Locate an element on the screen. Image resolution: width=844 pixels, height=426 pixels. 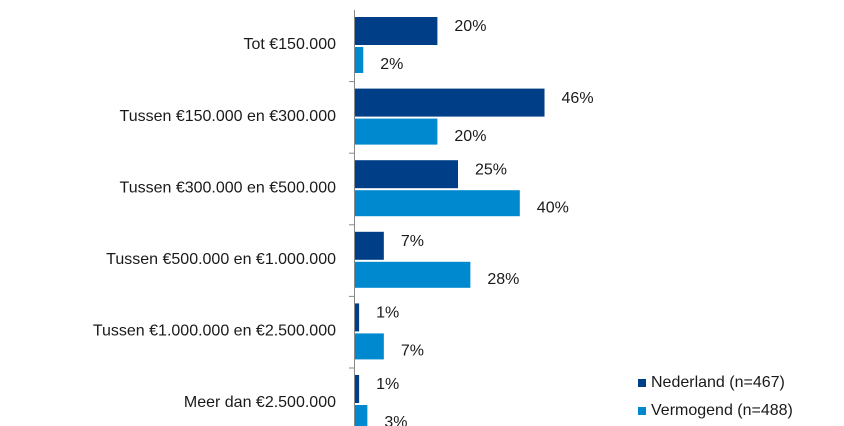
y-tick-label: Tussen €500.000 en €1.000.000 is located at coordinates (221, 259).